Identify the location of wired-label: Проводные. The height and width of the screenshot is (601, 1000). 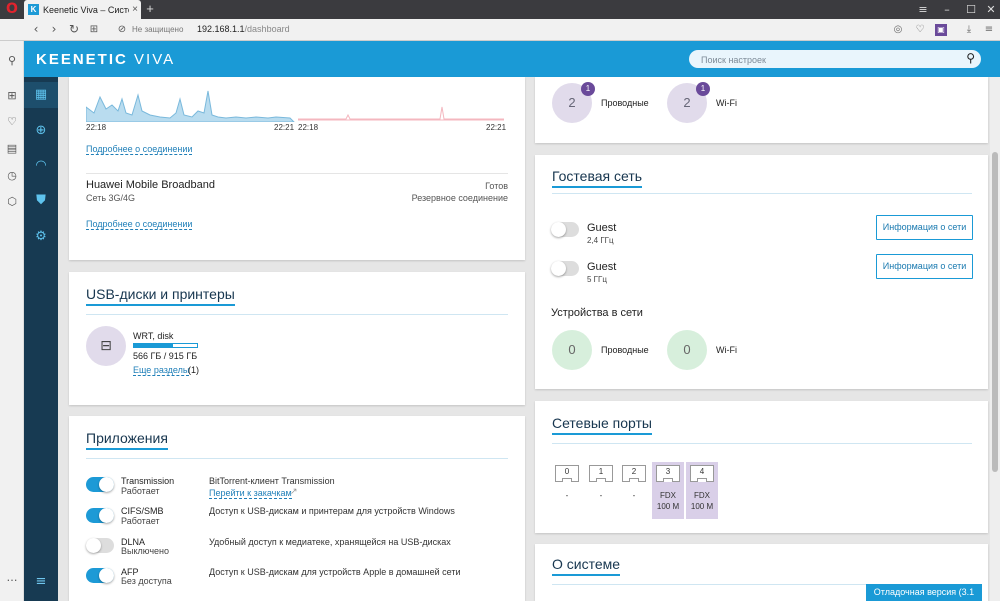
(625, 103).